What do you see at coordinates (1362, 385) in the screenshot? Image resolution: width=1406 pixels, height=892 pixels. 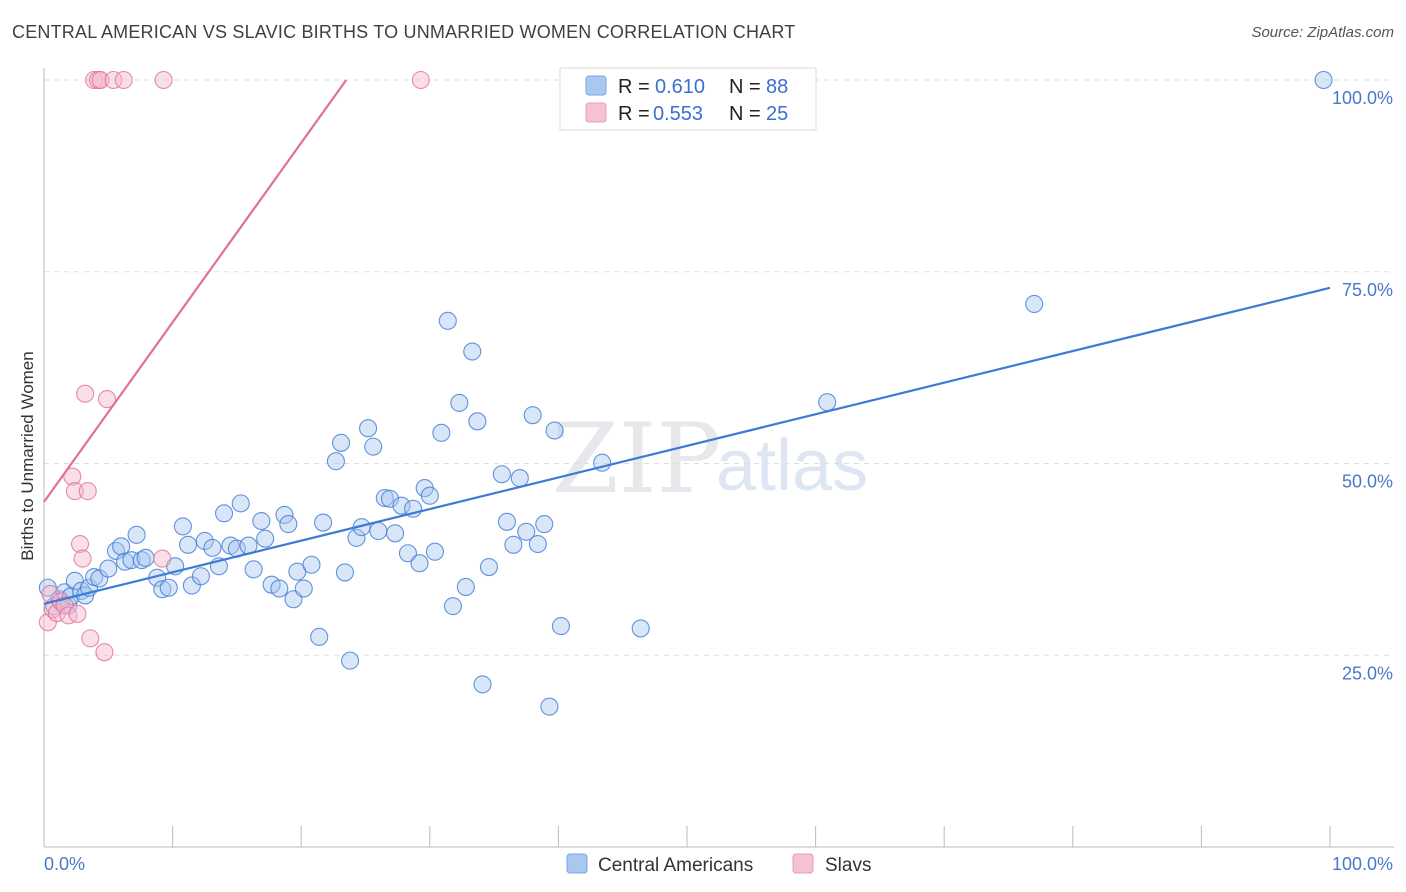 I see `y-tick-labels: 100.0% 75.0% 50.0% 25.0%` at bounding box center [1362, 385].